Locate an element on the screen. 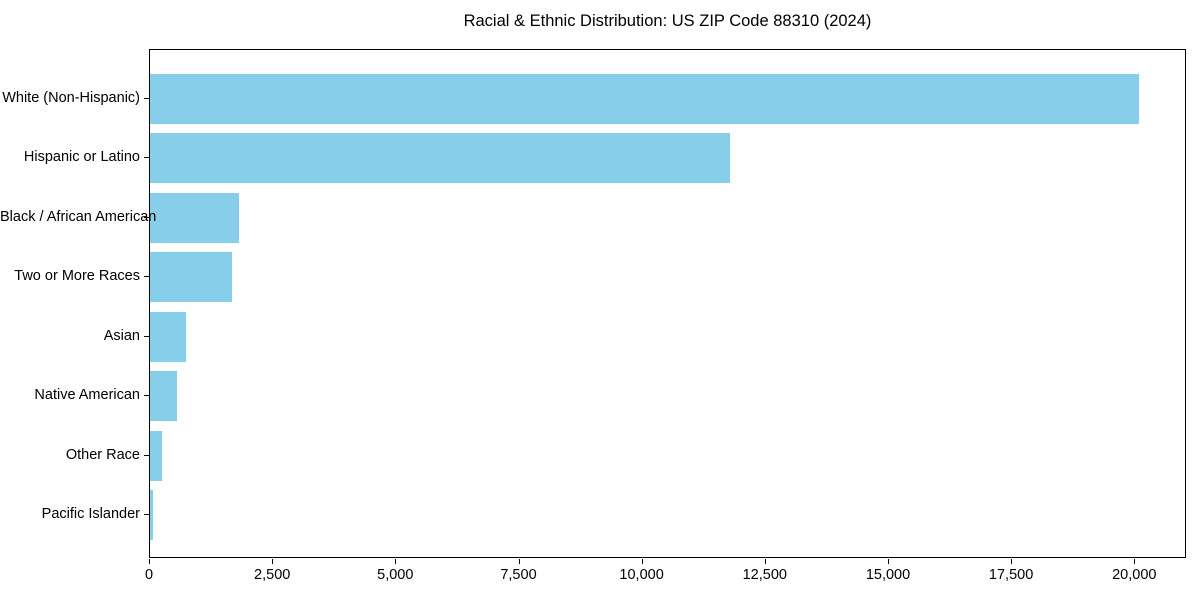  x-axis-tick-label: 20,000 is located at coordinates (1134, 575).